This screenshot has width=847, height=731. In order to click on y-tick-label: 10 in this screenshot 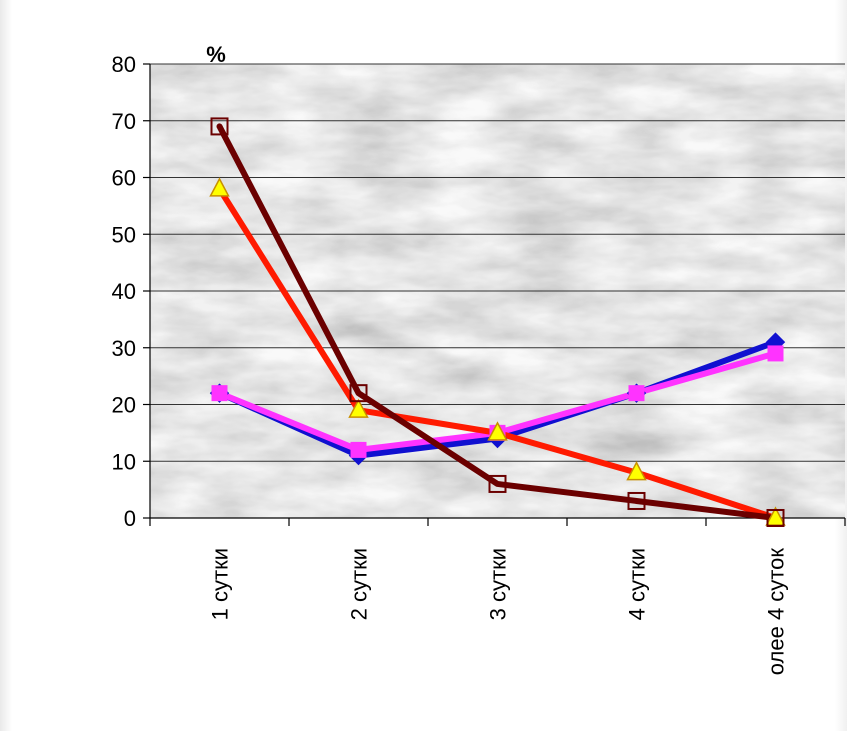, I will do `click(124, 461)`.